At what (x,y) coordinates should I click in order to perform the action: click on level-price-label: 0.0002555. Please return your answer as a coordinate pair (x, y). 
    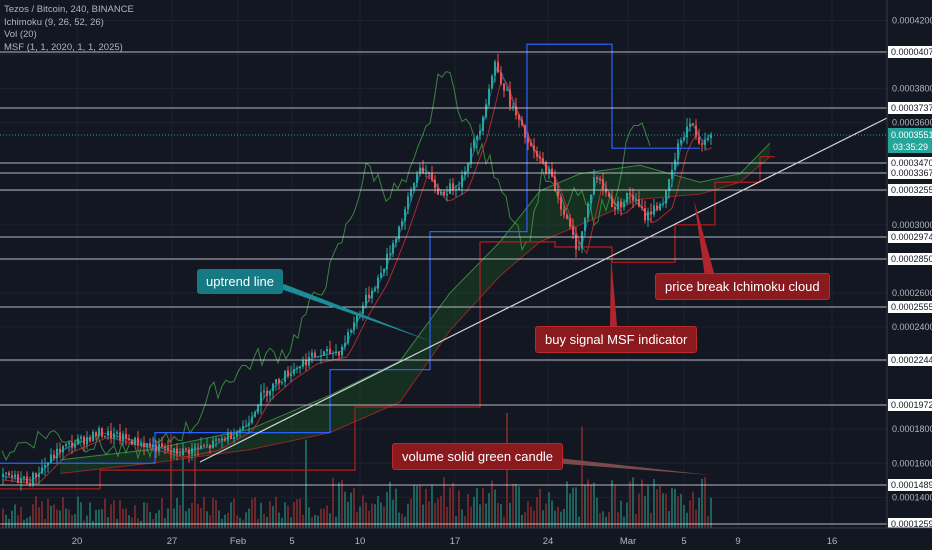
    Looking at the image, I should click on (911, 307).